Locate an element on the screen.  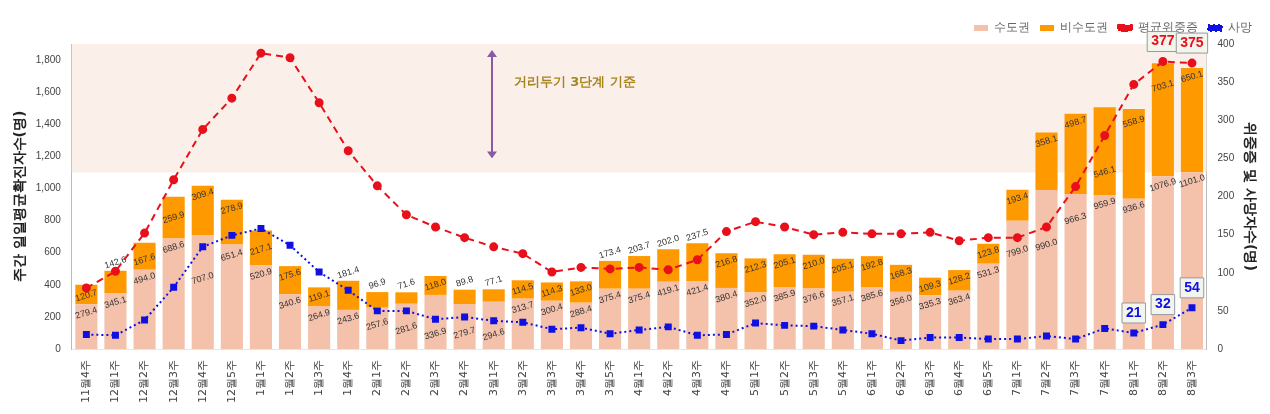
data-label: 799.0 is located at coordinates (1017, 251).